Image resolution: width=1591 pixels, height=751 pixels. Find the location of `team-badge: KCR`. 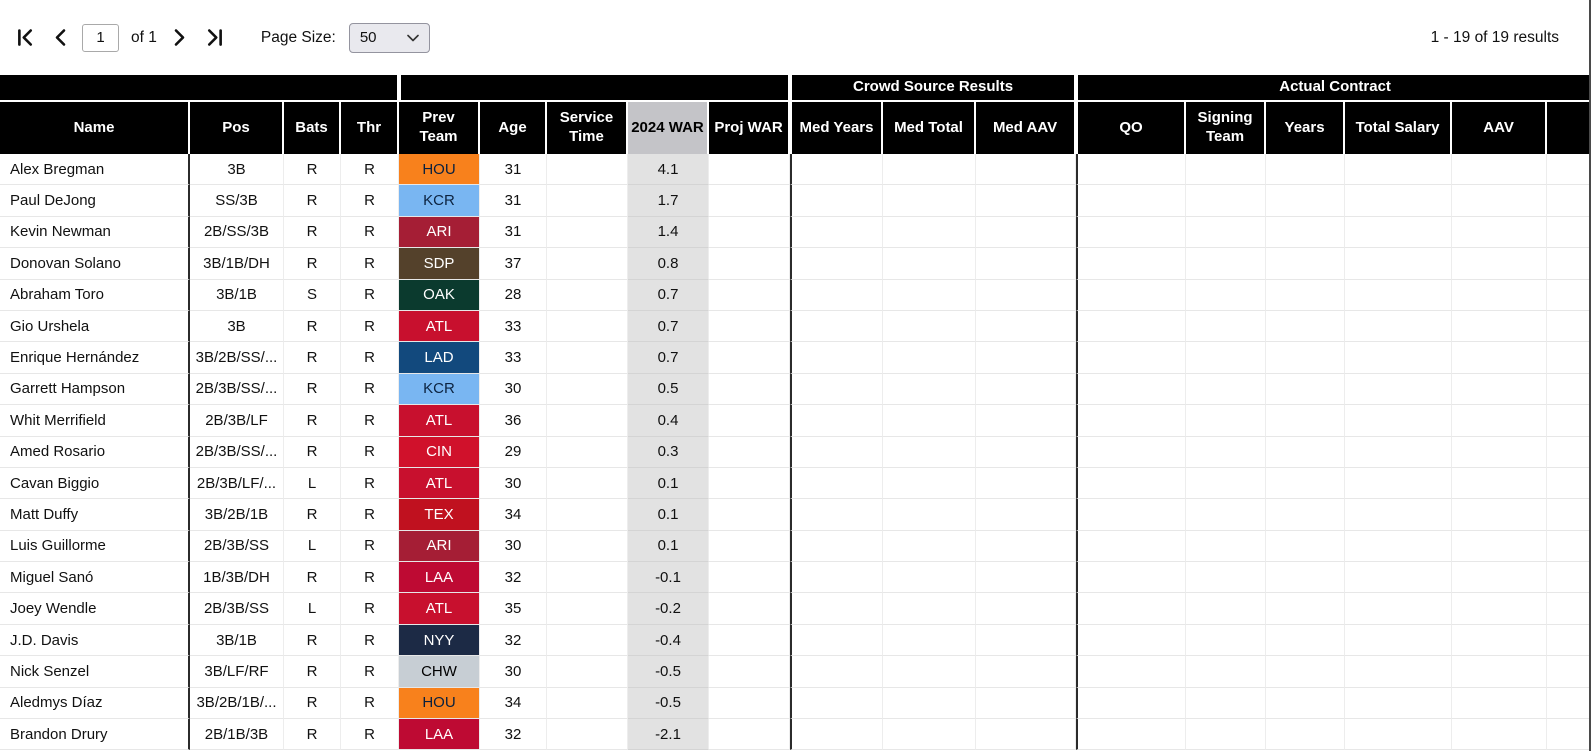

team-badge: KCR is located at coordinates (439, 201).